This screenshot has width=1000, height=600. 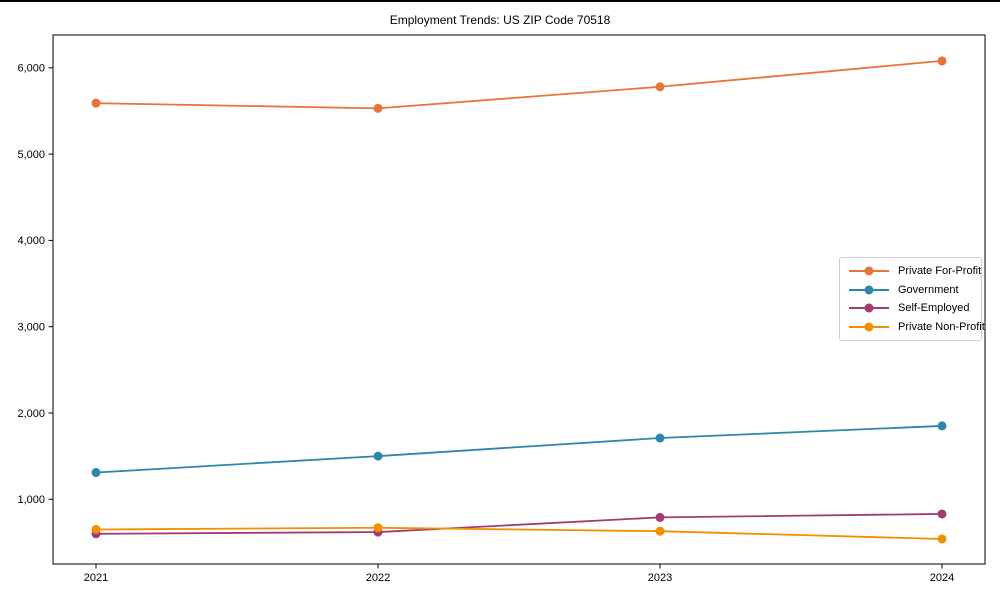 What do you see at coordinates (31, 500) in the screenshot?
I see `y-tick-label: 1,000` at bounding box center [31, 500].